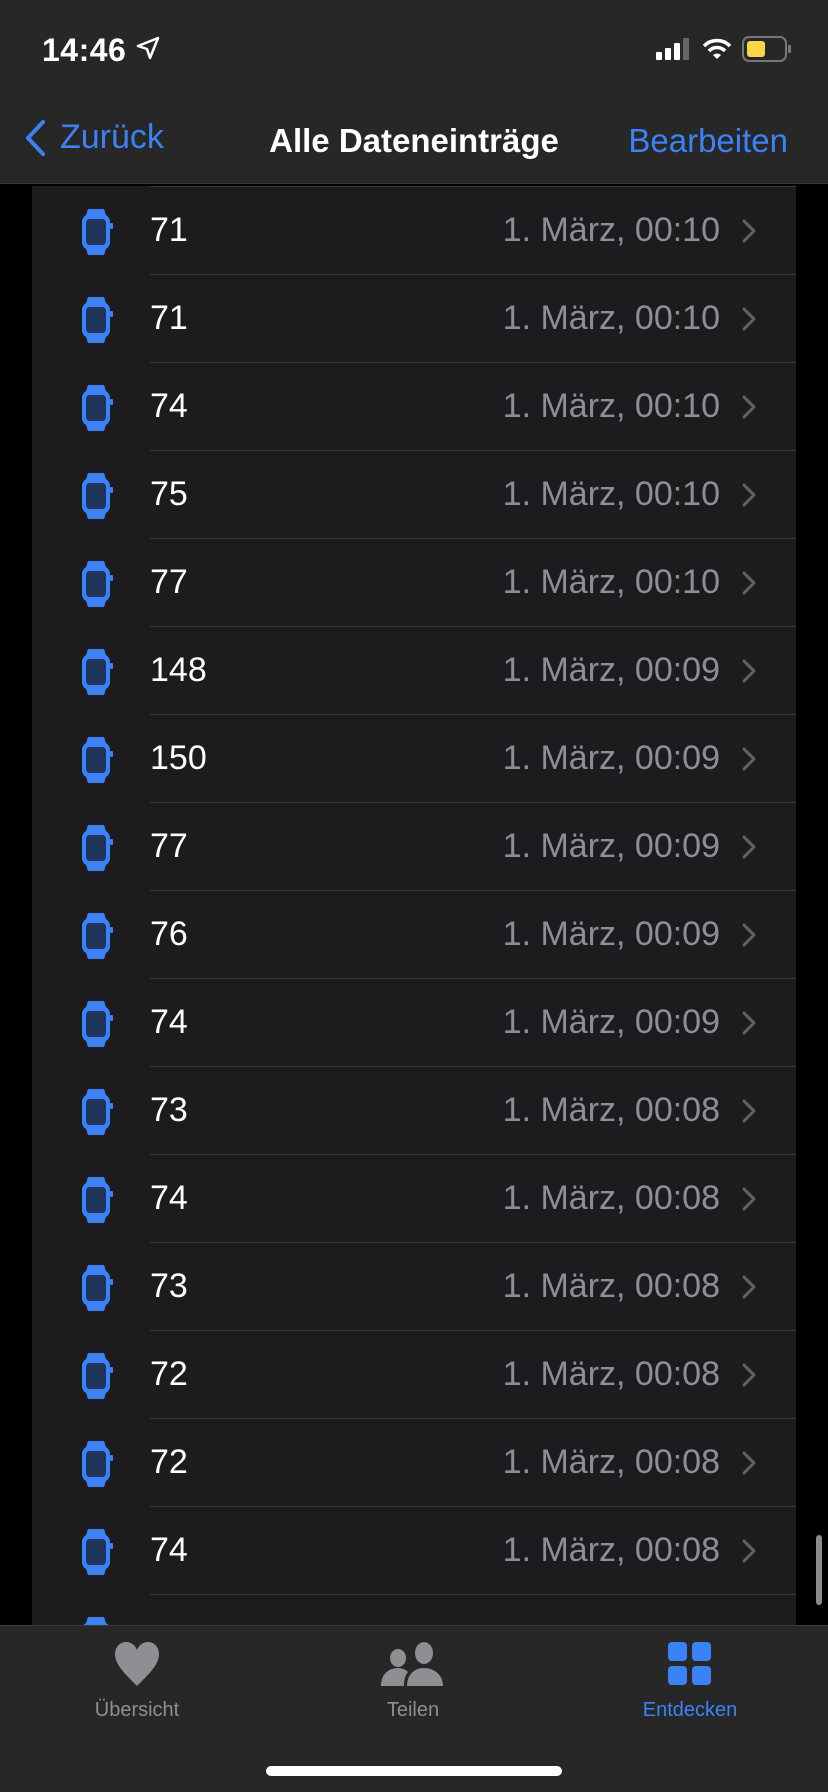  I want to click on list-item: 77 1. März, 00:10, so click(414, 583).